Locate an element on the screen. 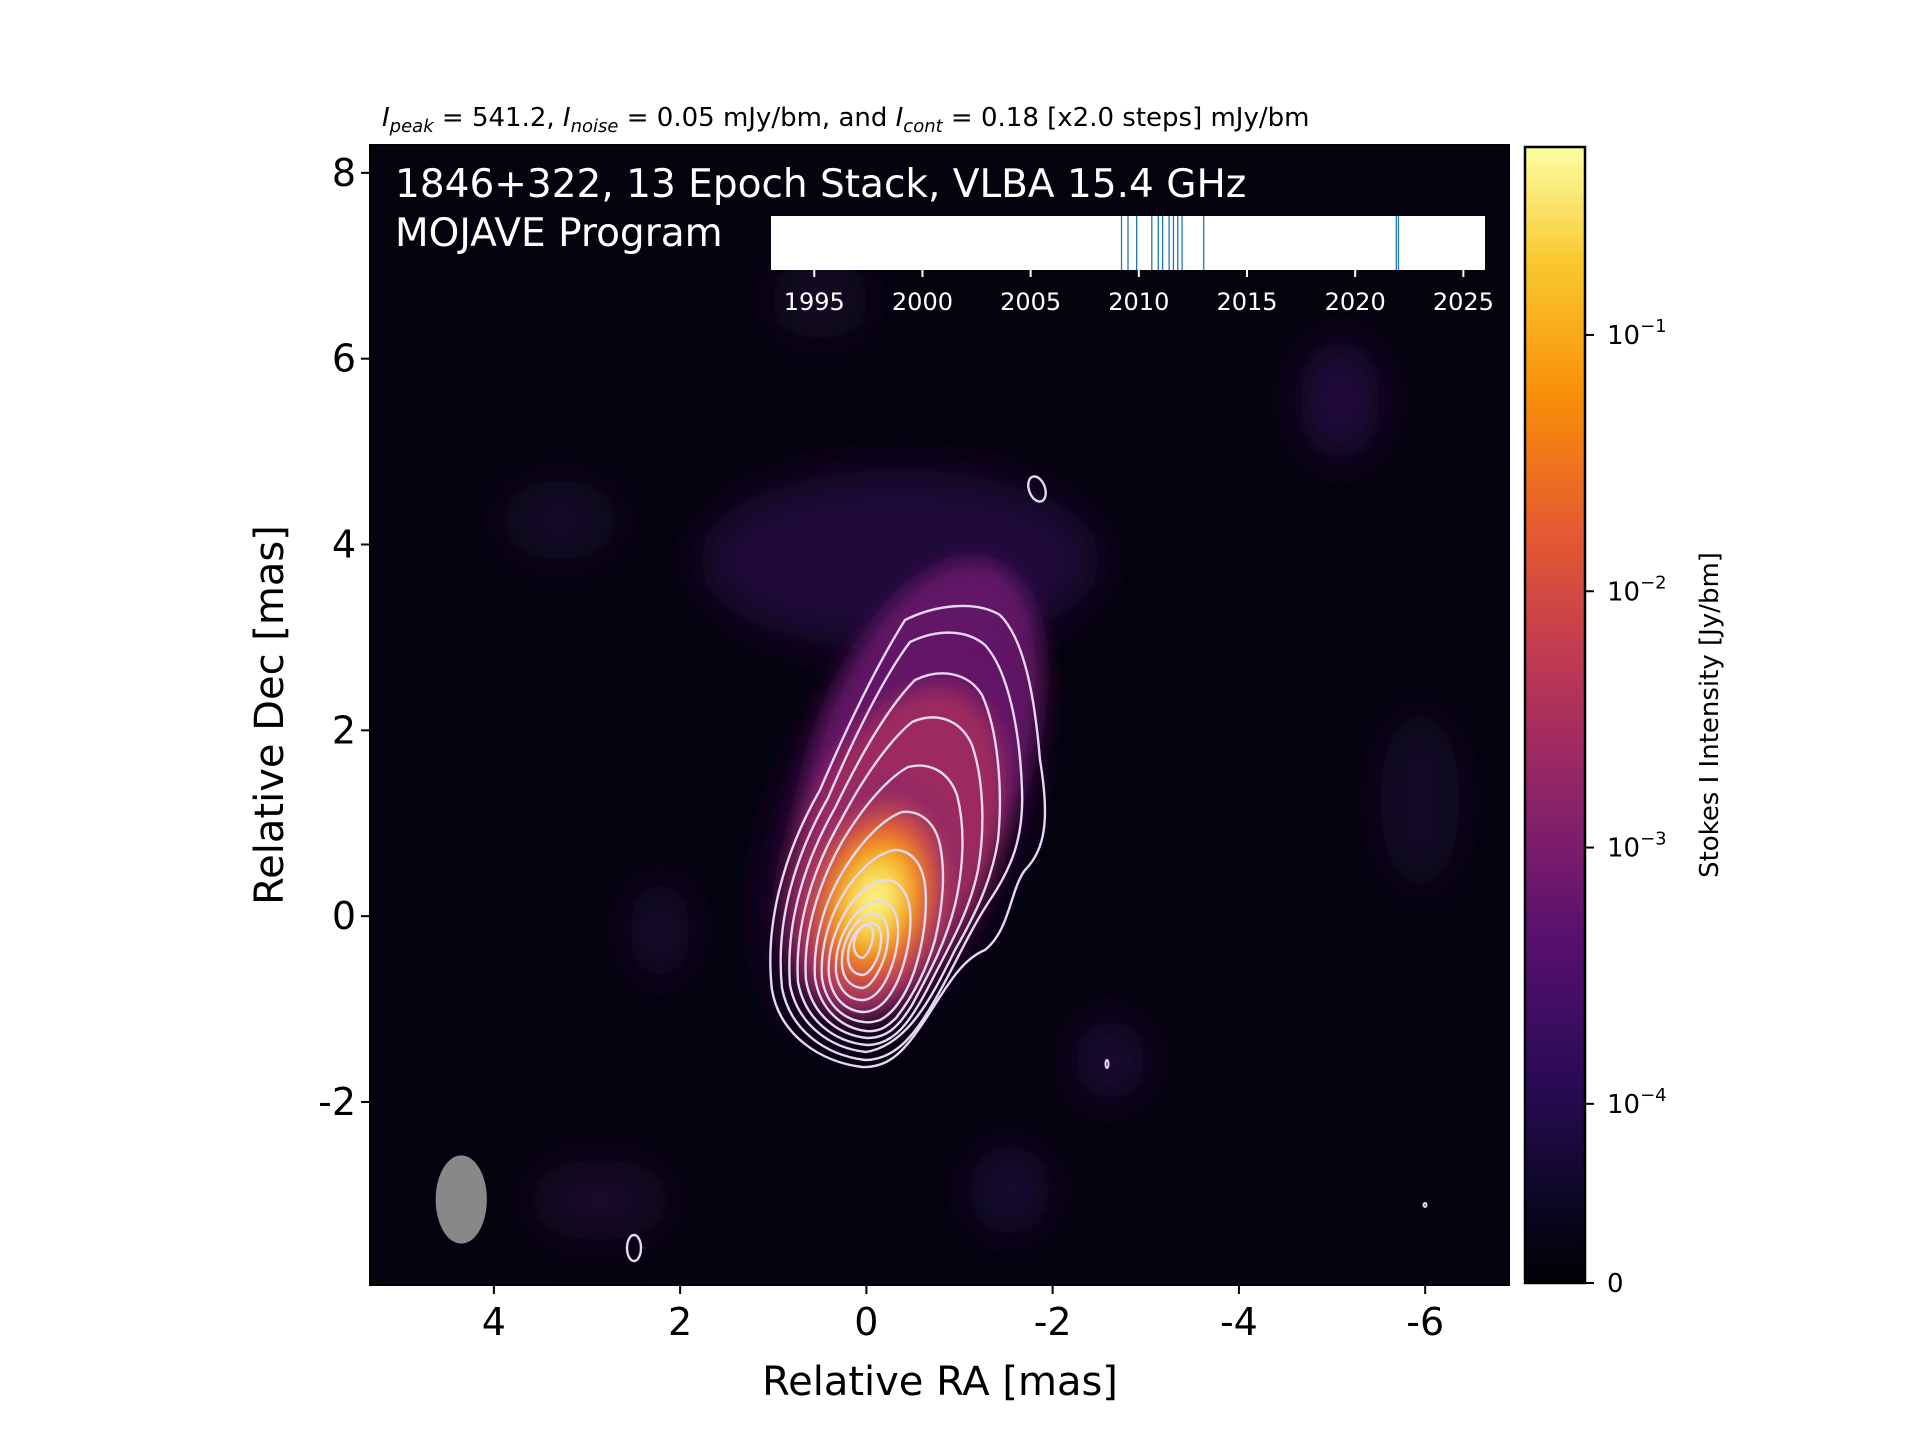  timeline-tick-label: 2015 is located at coordinates (1246, 302).